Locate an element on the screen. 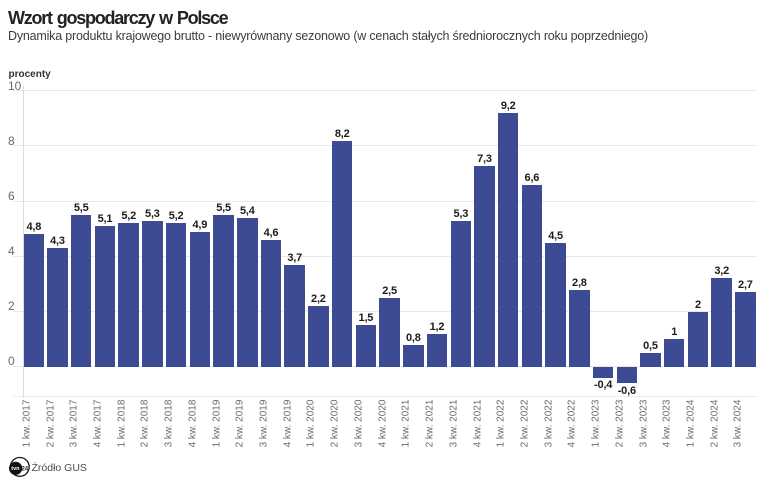  svg-text: tvn is located at coordinates (15, 469).